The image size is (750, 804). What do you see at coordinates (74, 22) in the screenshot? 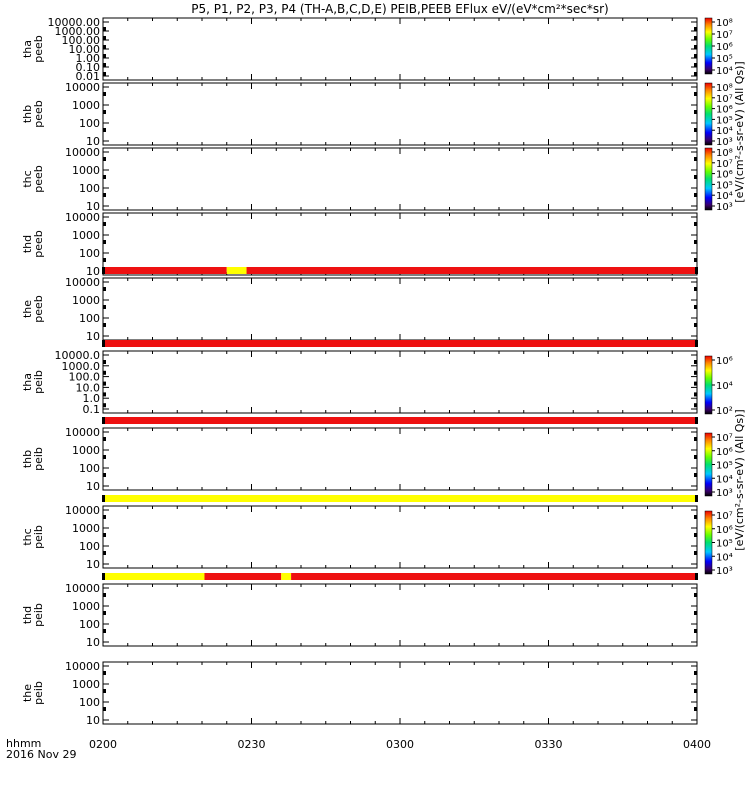
I see `y-tick-label: 10000.00` at bounding box center [74, 22].